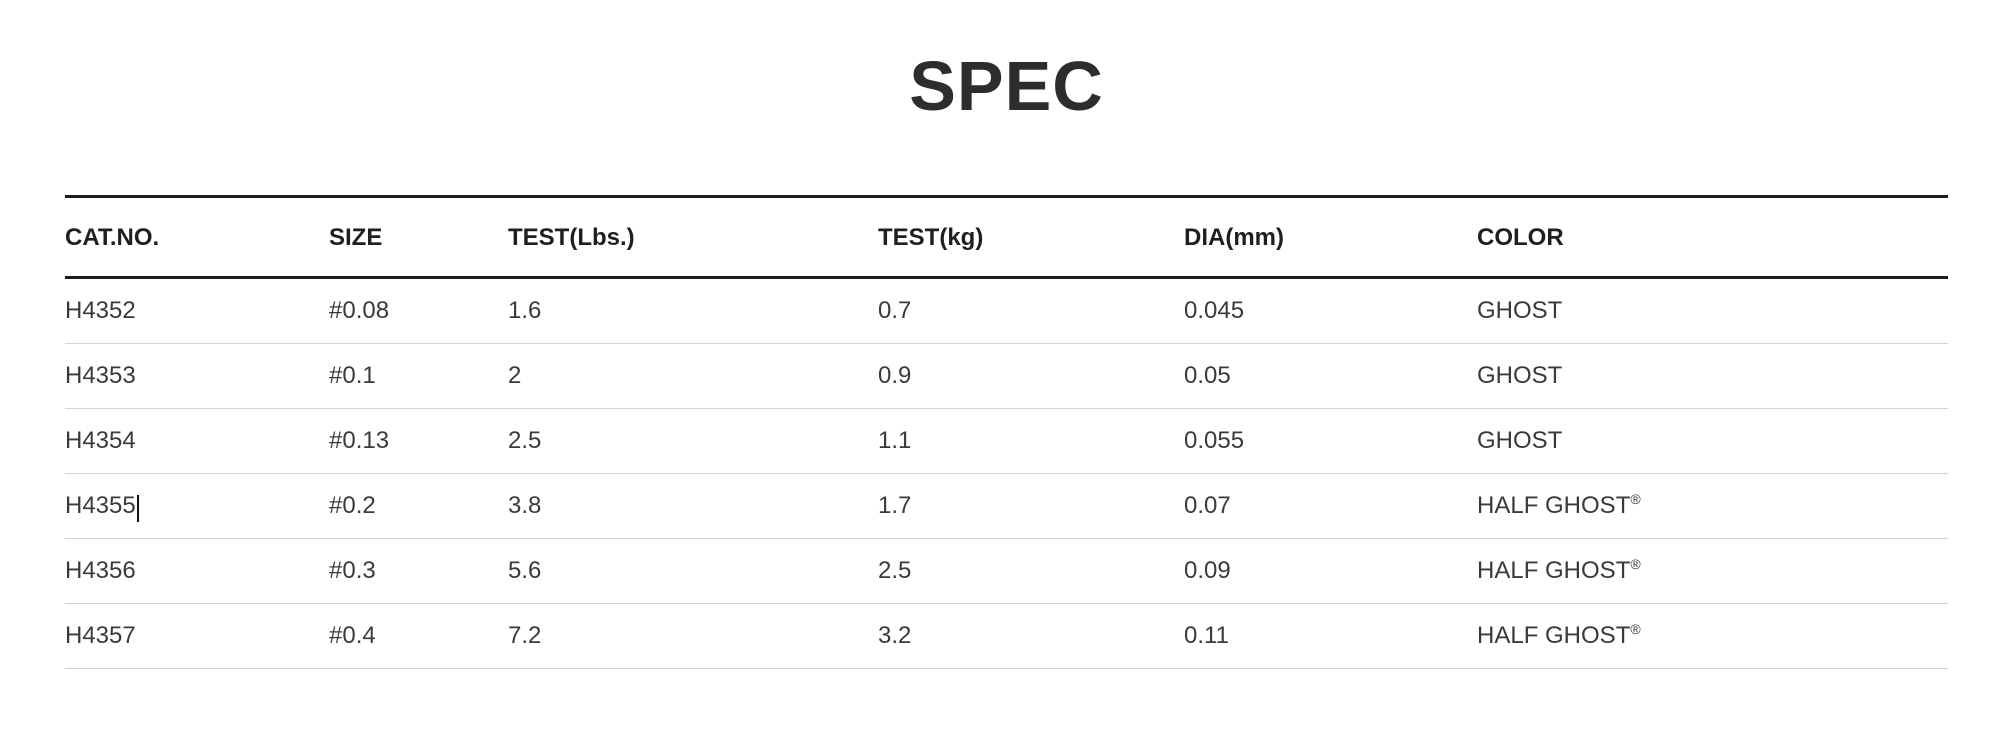  Describe the element at coordinates (1031, 636) in the screenshot. I see `cell-test-kg: 3.2` at that location.